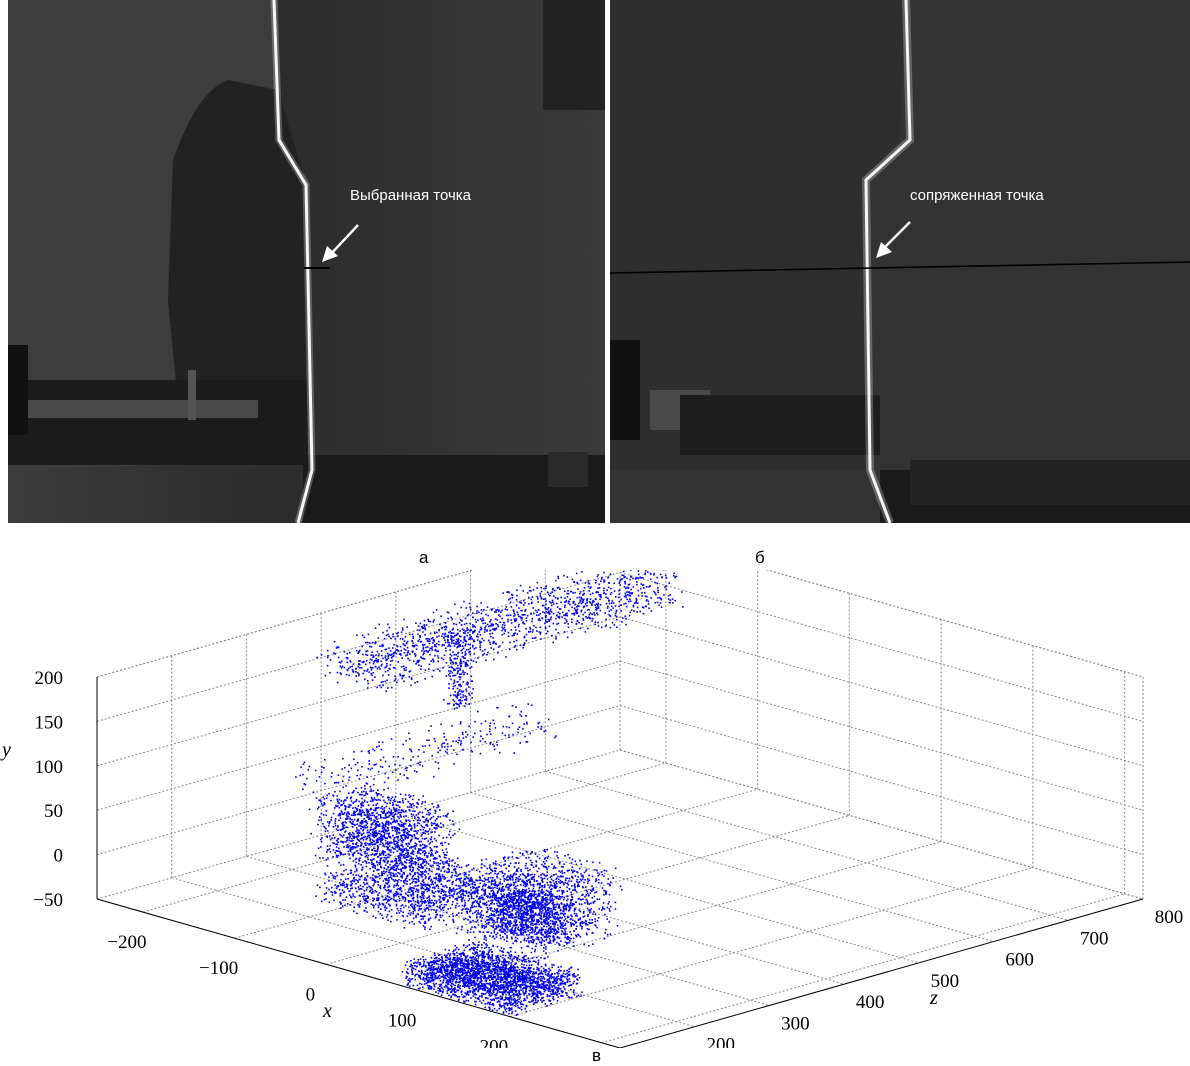 The image size is (1190, 1066). I want to click on z-tick-label: 600, so click(1019, 960).